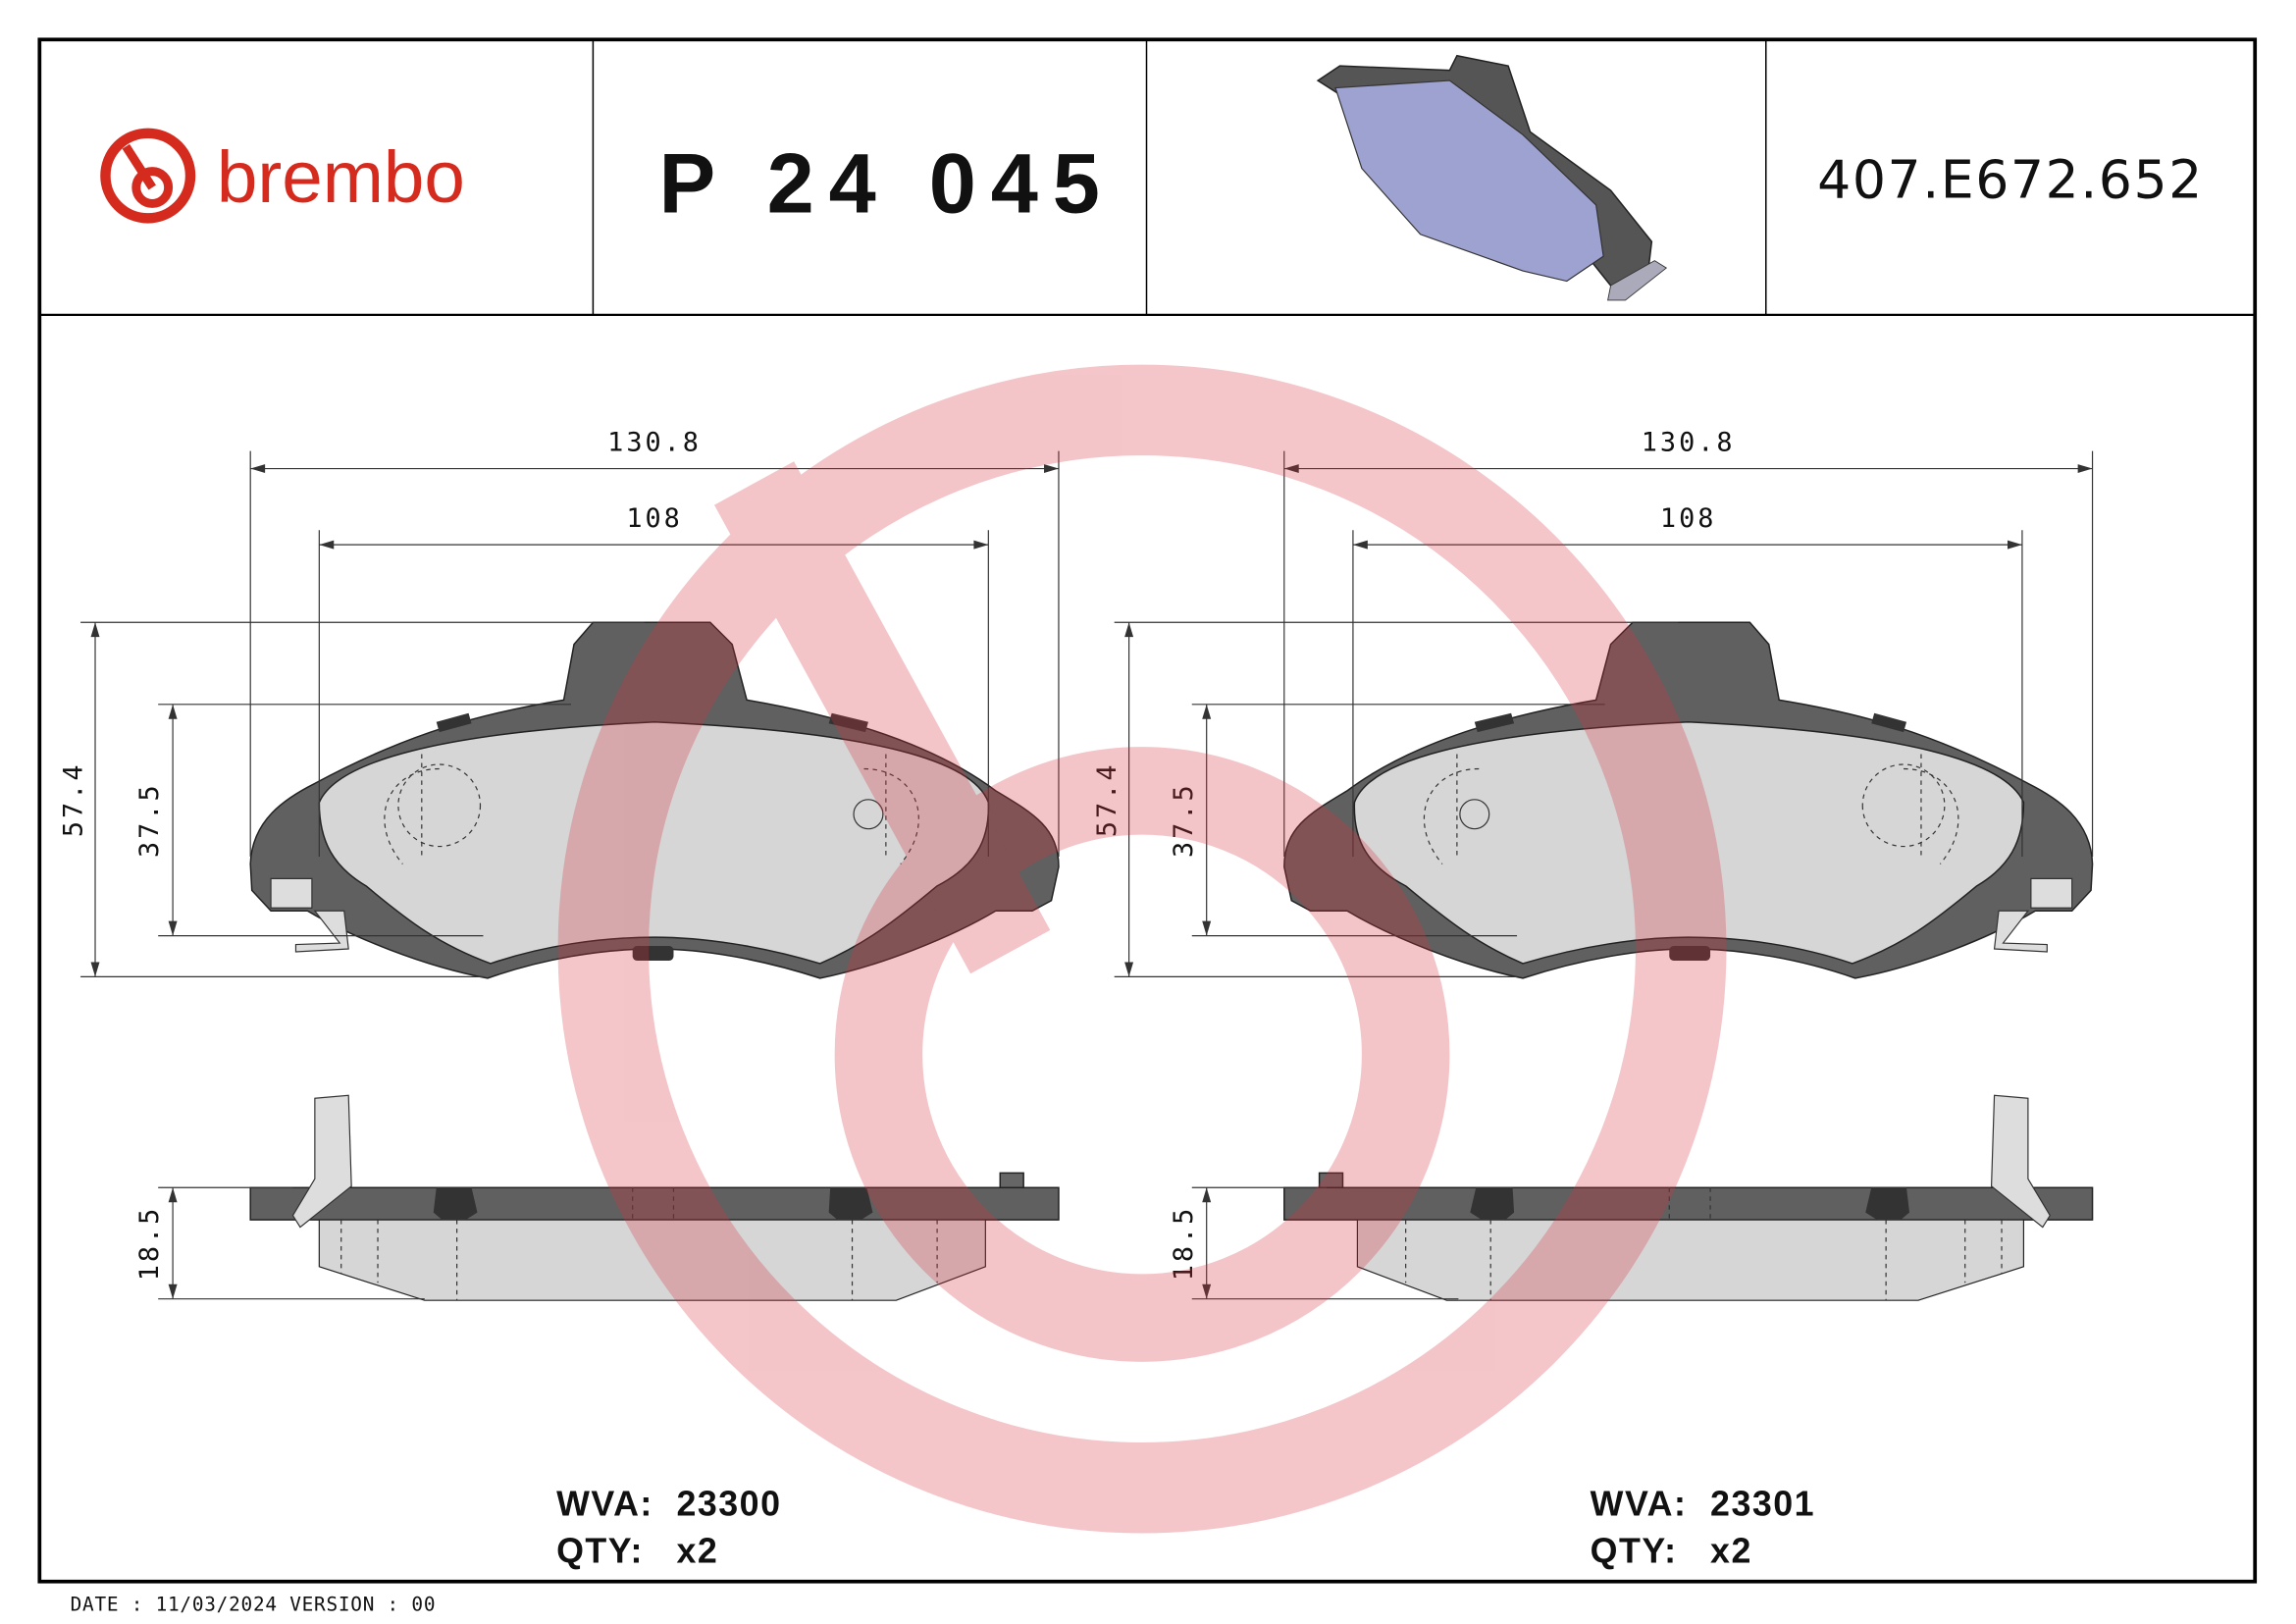  Describe the element at coordinates (1688, 1203) in the screenshot. I see `side-backing` at that location.